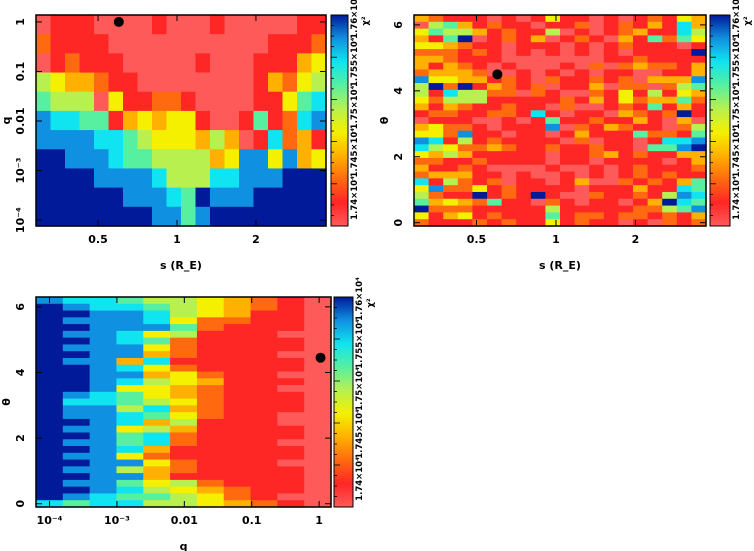  Describe the element at coordinates (256, 239) in the screenshot. I see `x-tick-label: 2` at that location.